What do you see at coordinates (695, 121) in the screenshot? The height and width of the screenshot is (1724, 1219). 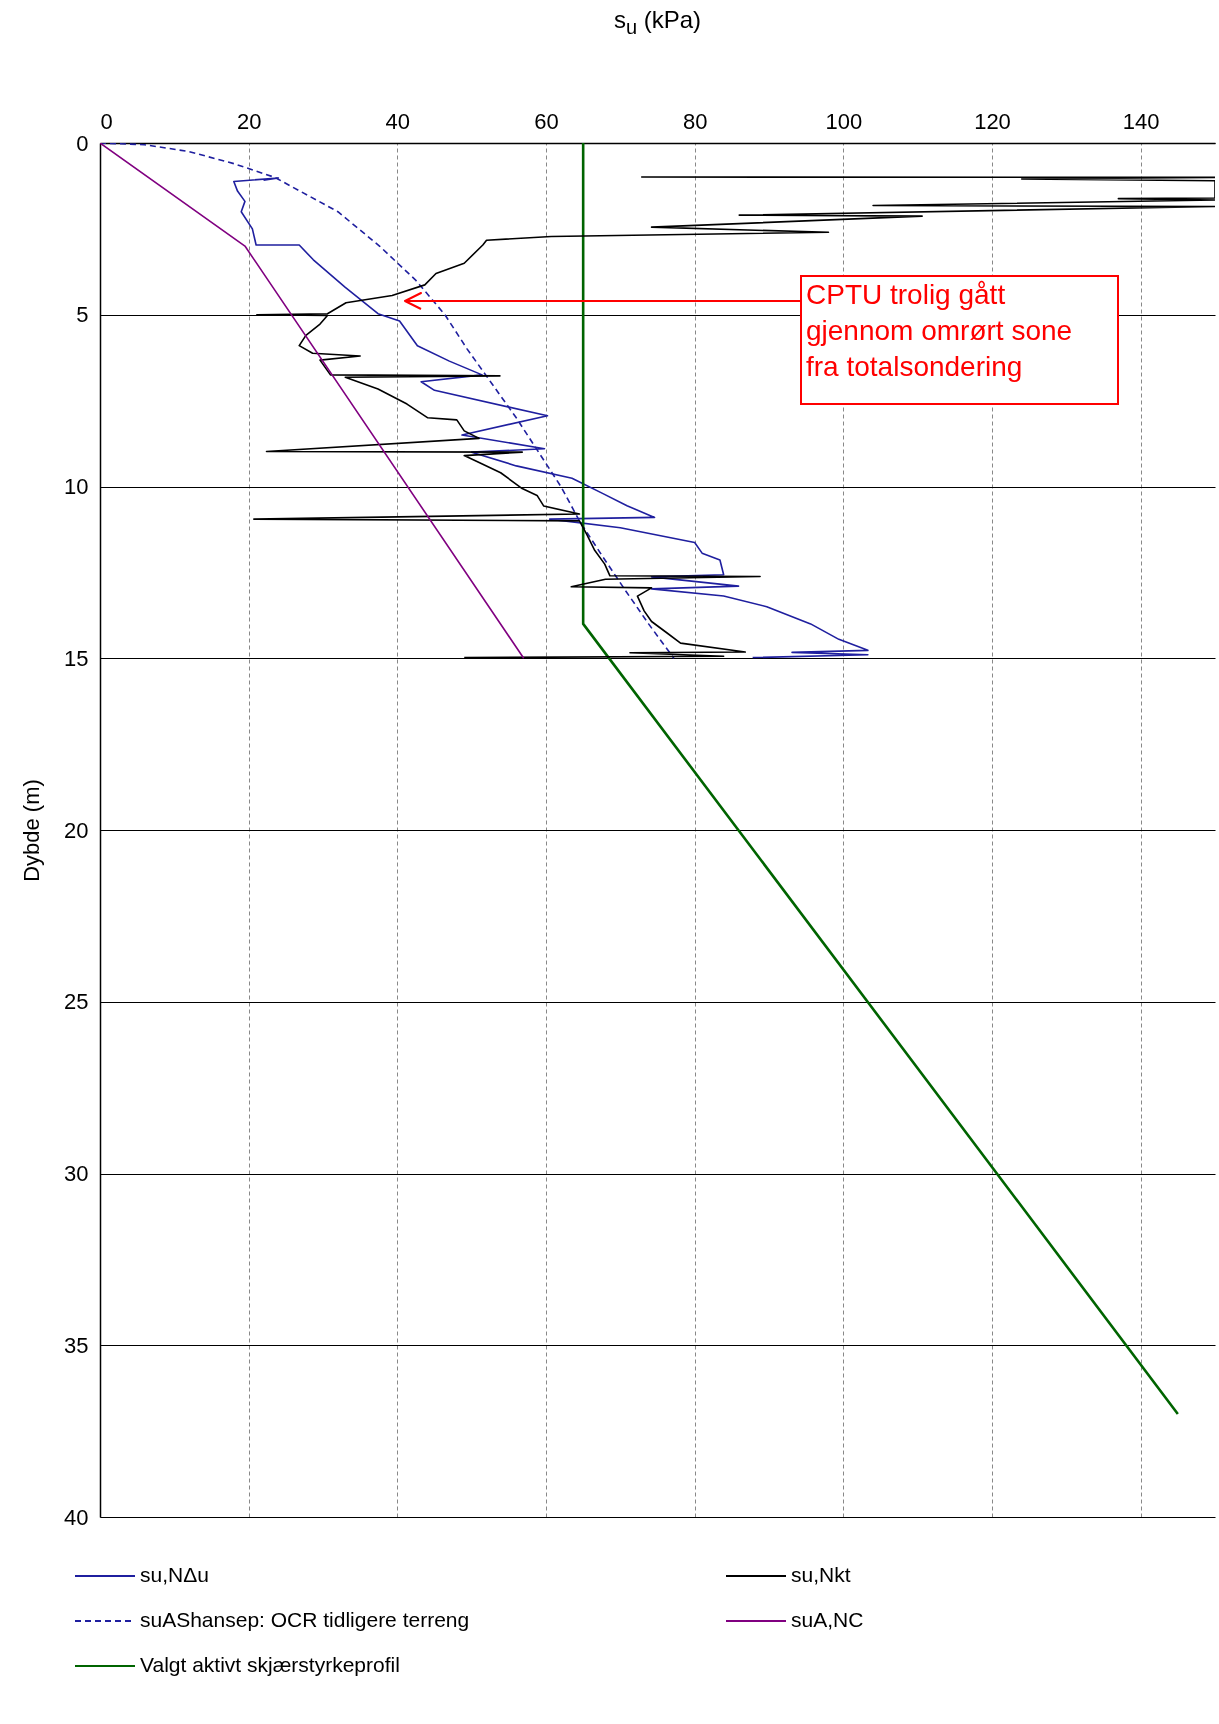 I see `x-tick-label: 80` at bounding box center [695, 121].